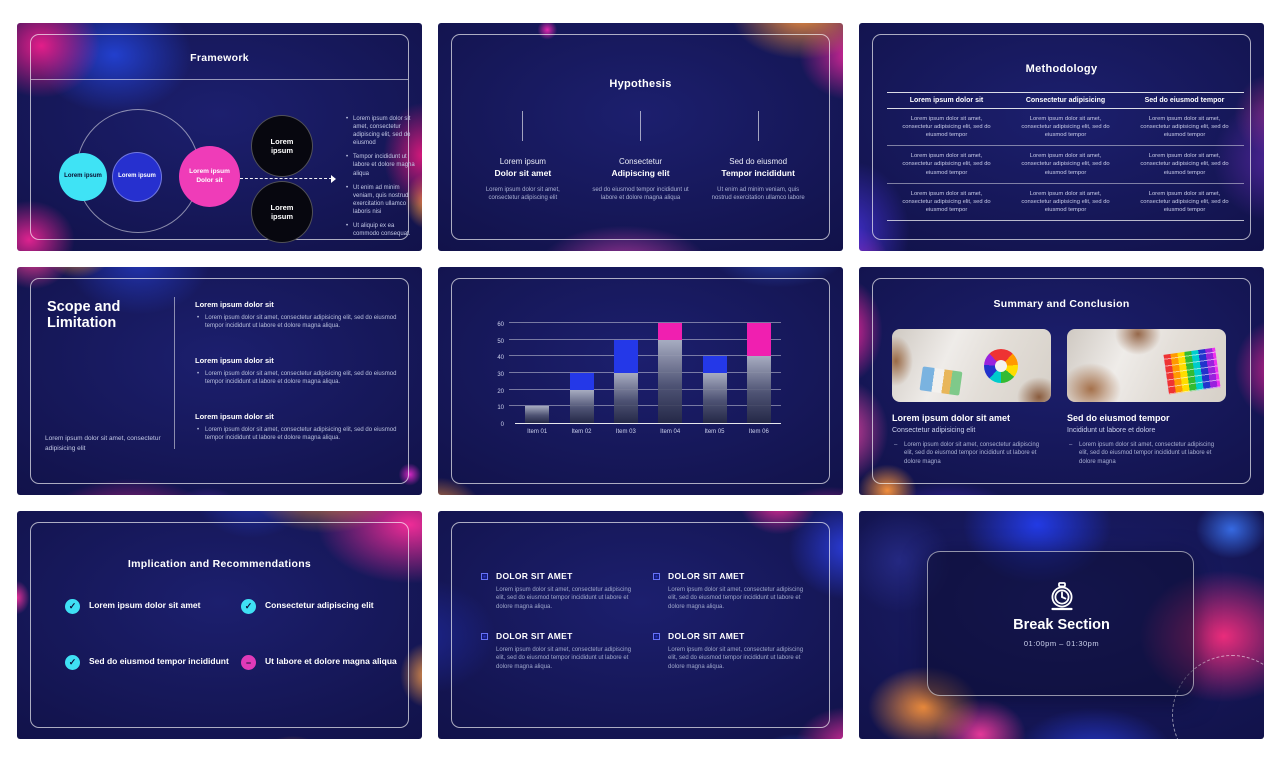  I want to click on recommendation-item: − Ut labore et dolore magna aliqua, so click(323, 662).